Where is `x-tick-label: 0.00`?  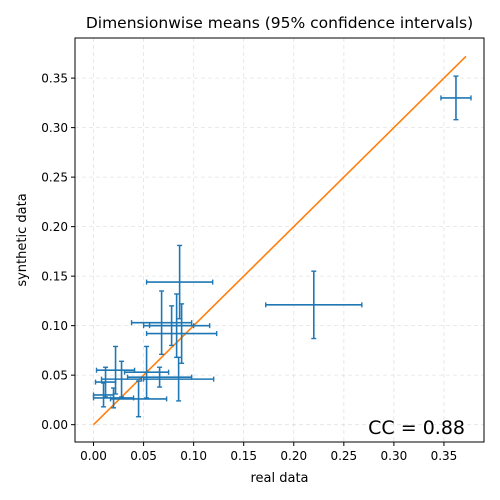 x-tick-label: 0.00 is located at coordinates (93, 456).